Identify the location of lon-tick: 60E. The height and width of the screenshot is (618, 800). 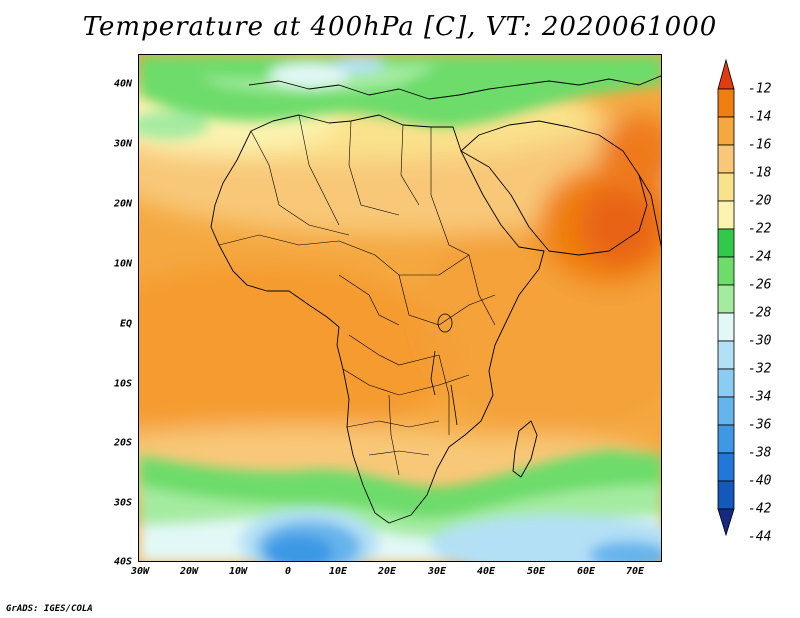
(586, 571).